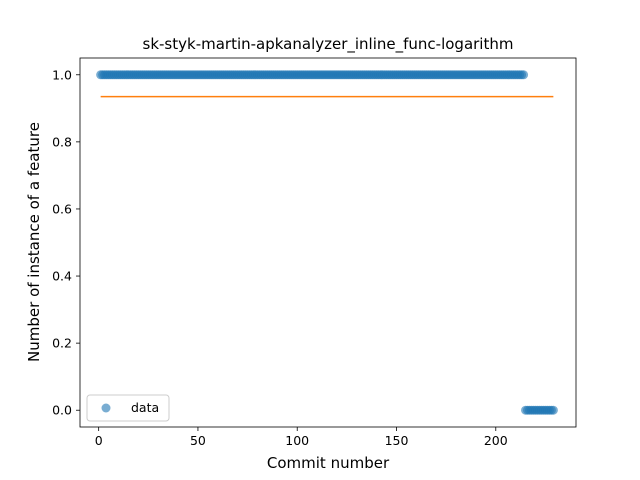 This screenshot has height=480, width=640. What do you see at coordinates (62, 74) in the screenshot?
I see `y-tick-label: 1.0` at bounding box center [62, 74].